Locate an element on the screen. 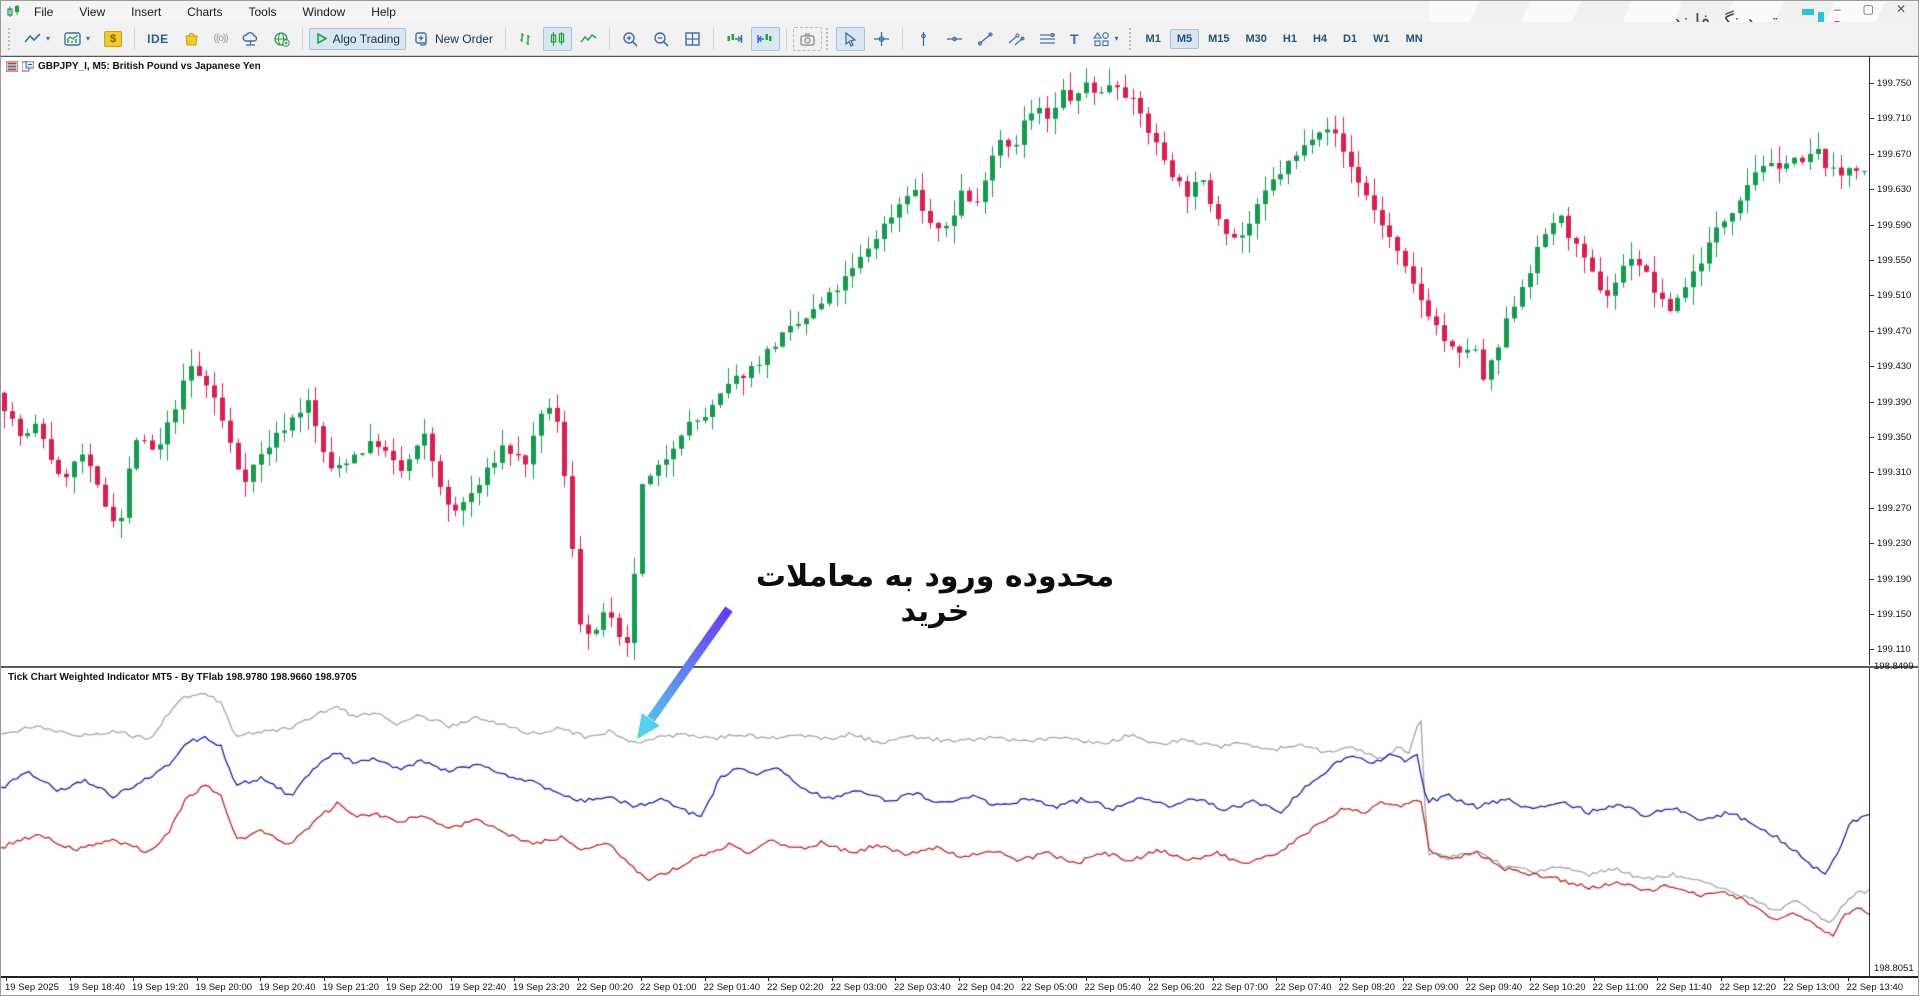 This screenshot has height=996, width=1919. time-axis-label: 22 Sep 06:20 is located at coordinates (1176, 987).